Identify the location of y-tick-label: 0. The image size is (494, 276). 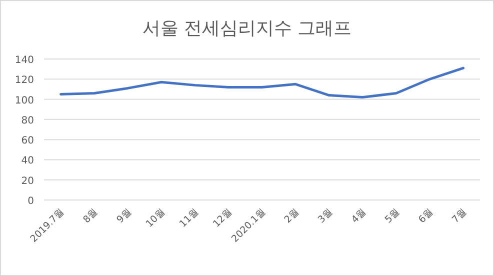
(31, 201).